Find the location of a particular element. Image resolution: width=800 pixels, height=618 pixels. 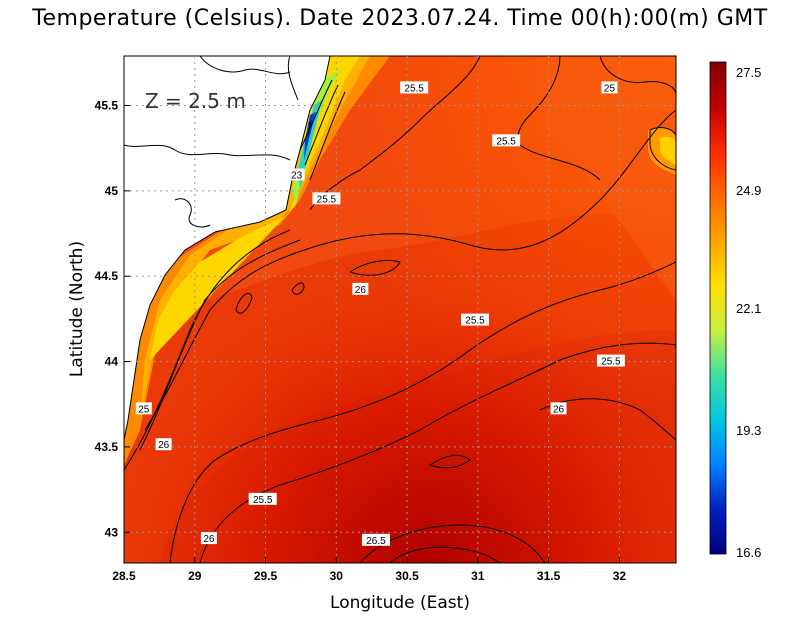

contour-label: 26.5 is located at coordinates (376, 541).